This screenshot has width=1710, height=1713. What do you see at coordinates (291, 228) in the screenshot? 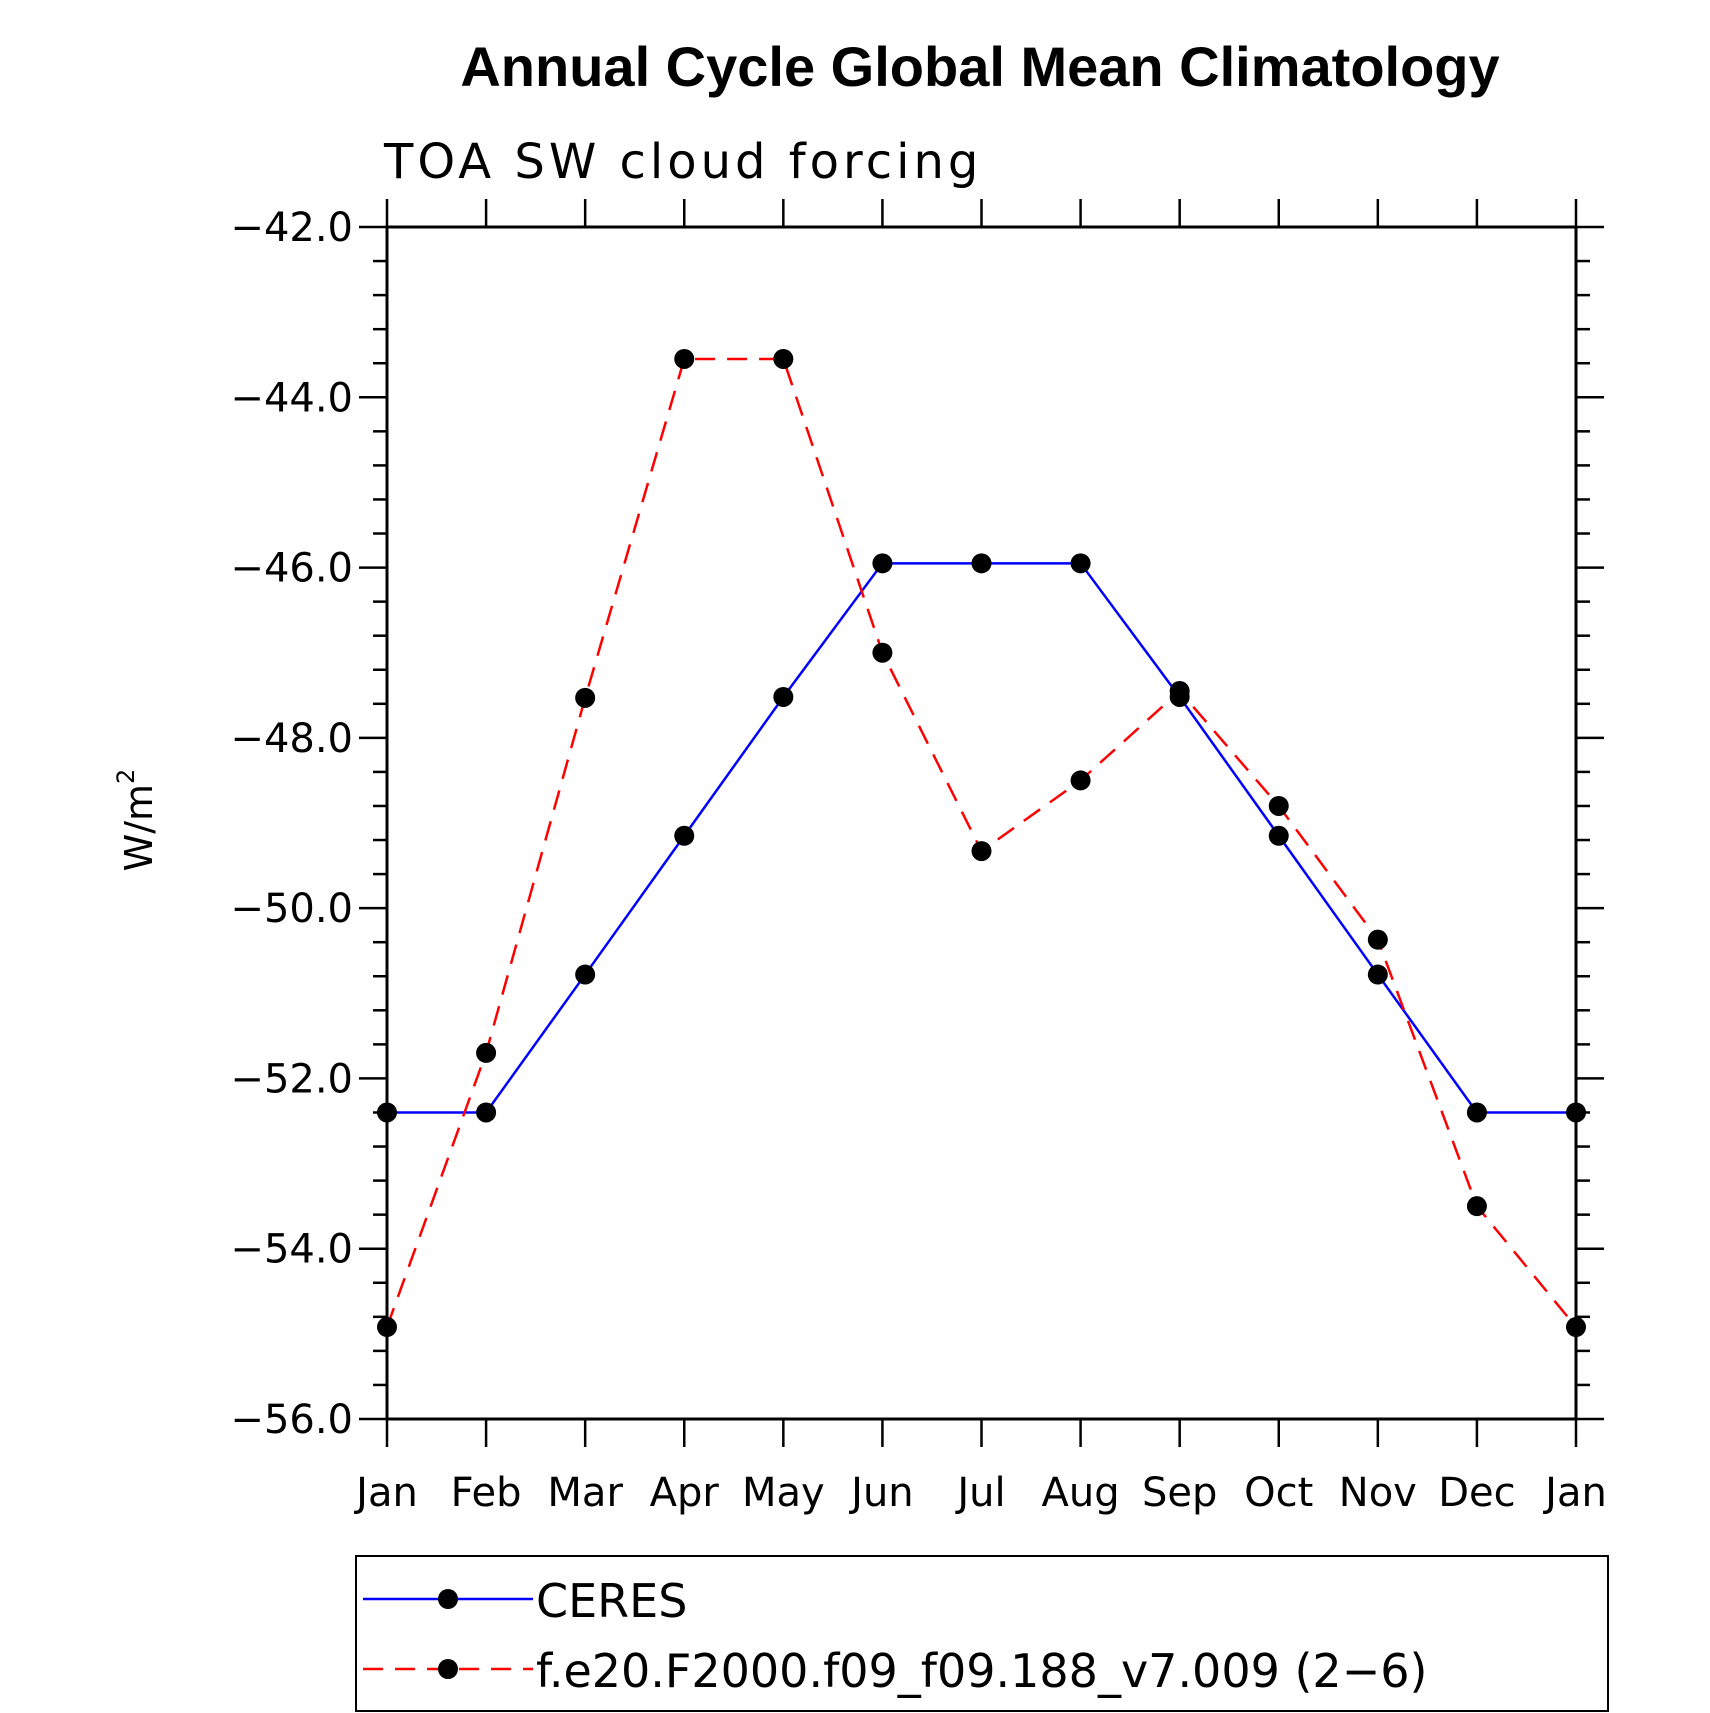
I see `y-tick-label: −42.0` at bounding box center [291, 228].